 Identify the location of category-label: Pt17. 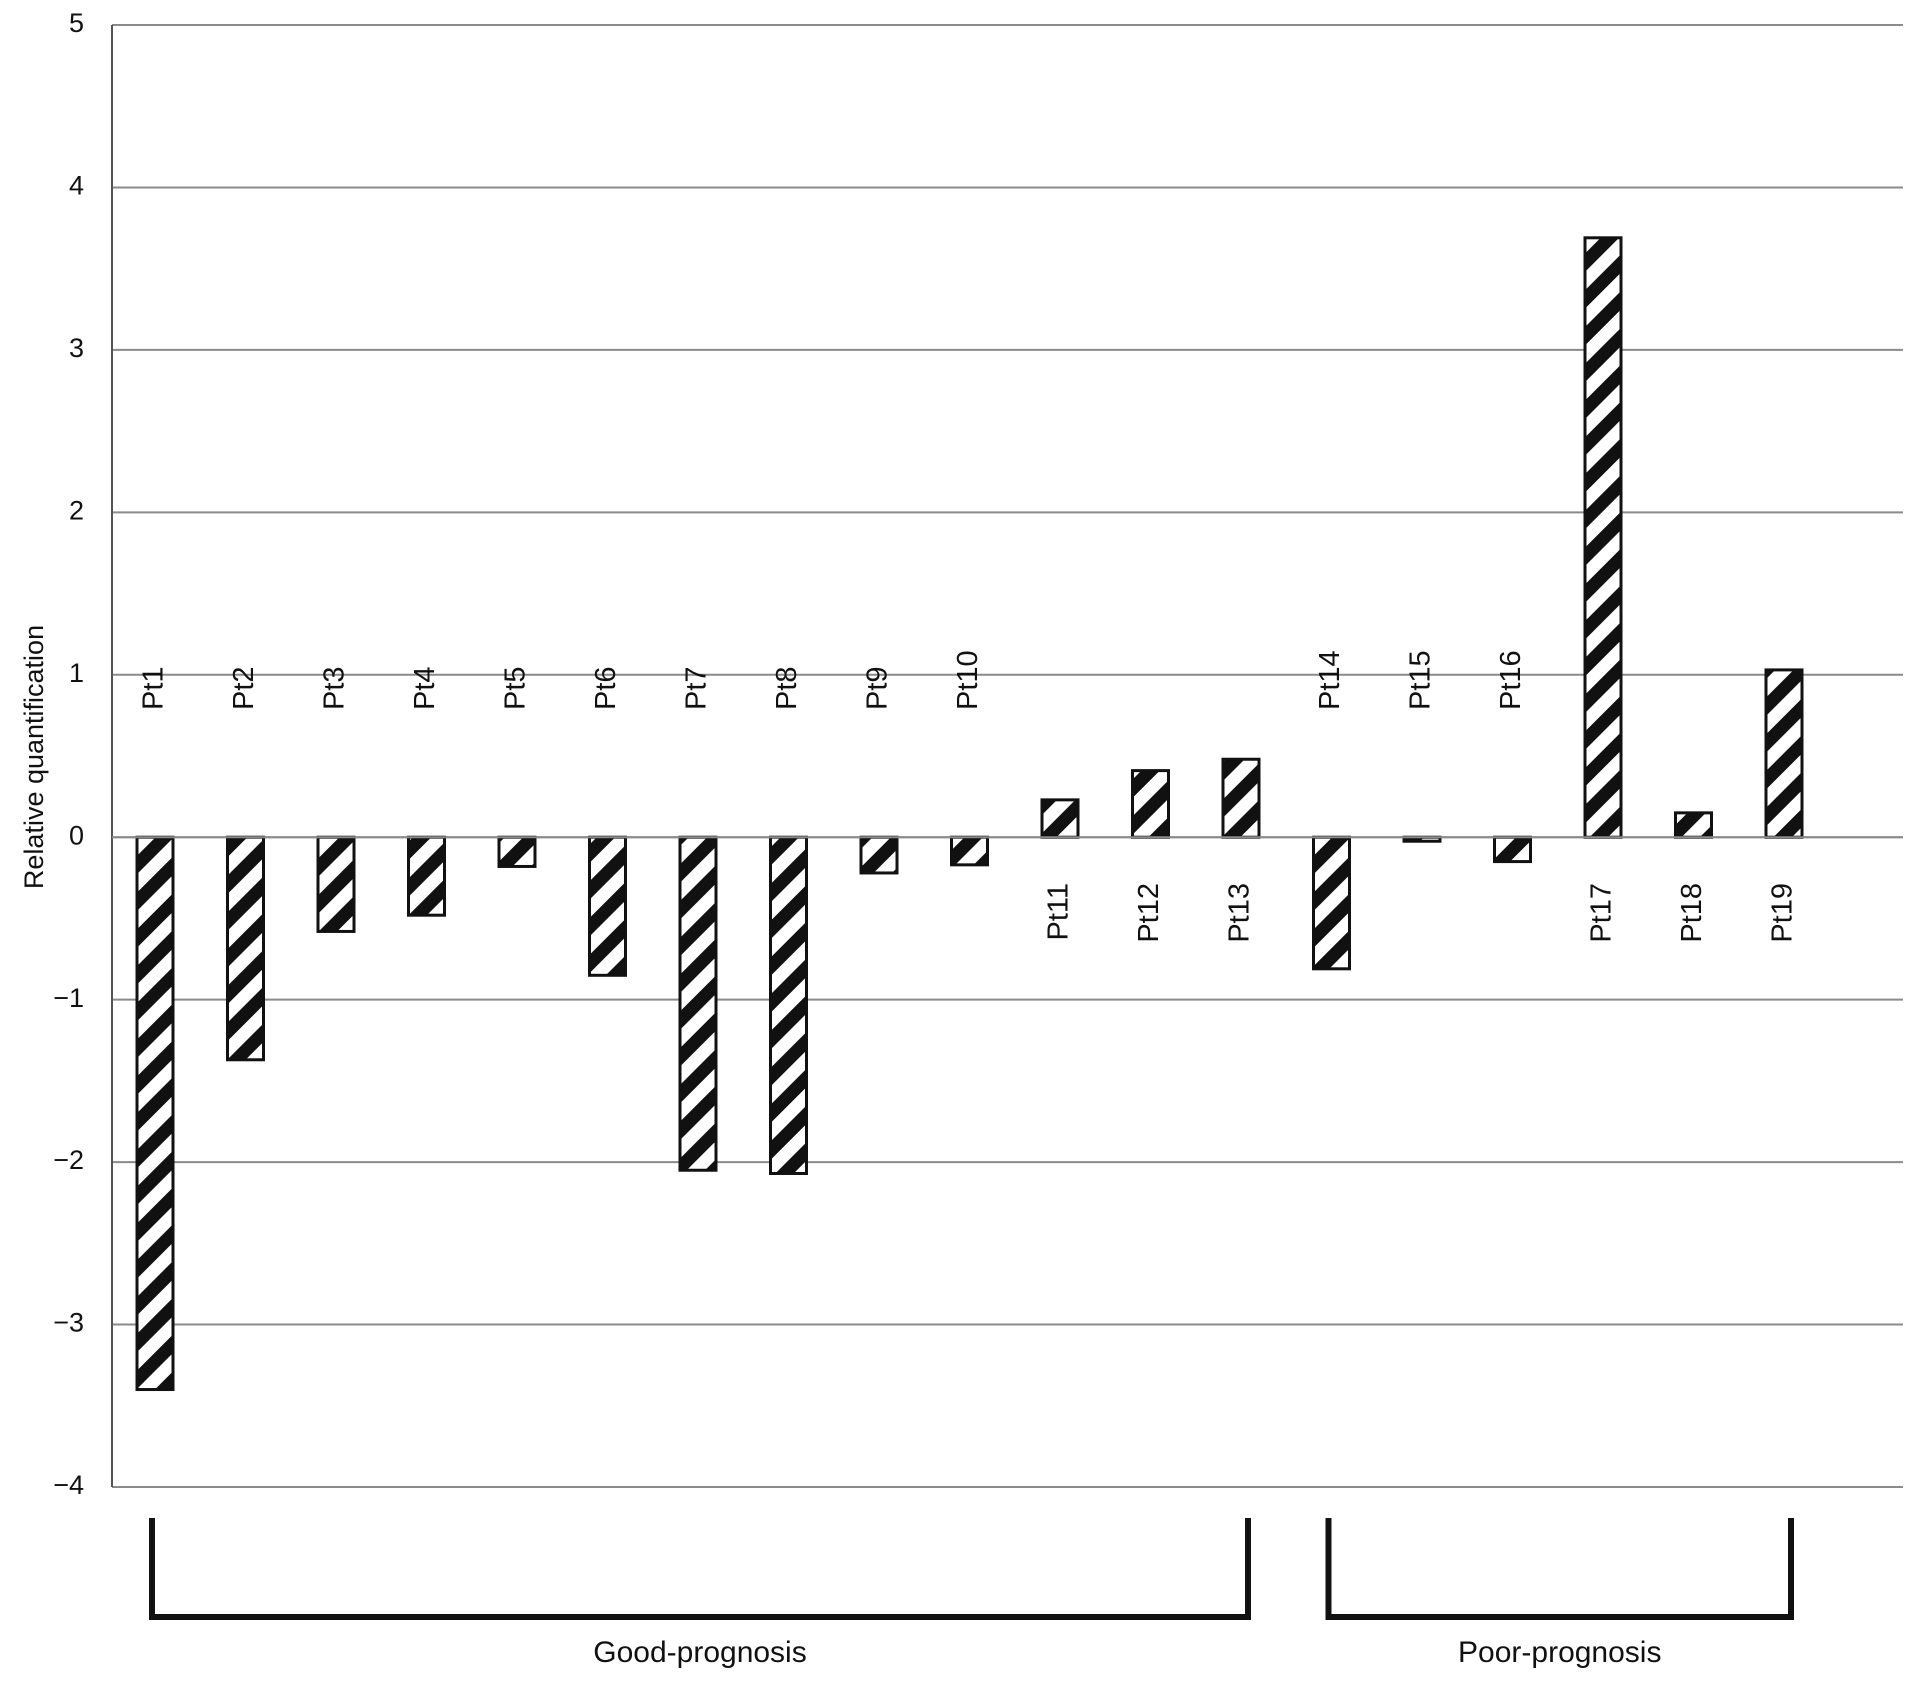
(1602, 913).